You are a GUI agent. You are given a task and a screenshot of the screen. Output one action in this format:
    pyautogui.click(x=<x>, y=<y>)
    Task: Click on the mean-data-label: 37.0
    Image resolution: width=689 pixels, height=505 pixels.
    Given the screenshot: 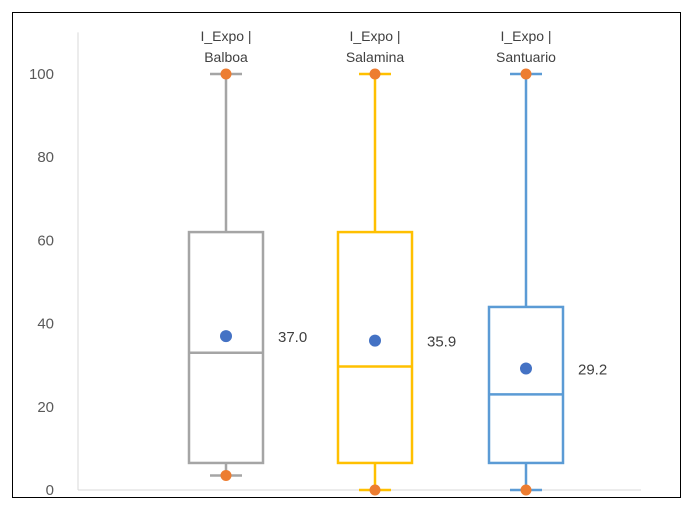 What is the action you would take?
    pyautogui.click(x=292, y=337)
    